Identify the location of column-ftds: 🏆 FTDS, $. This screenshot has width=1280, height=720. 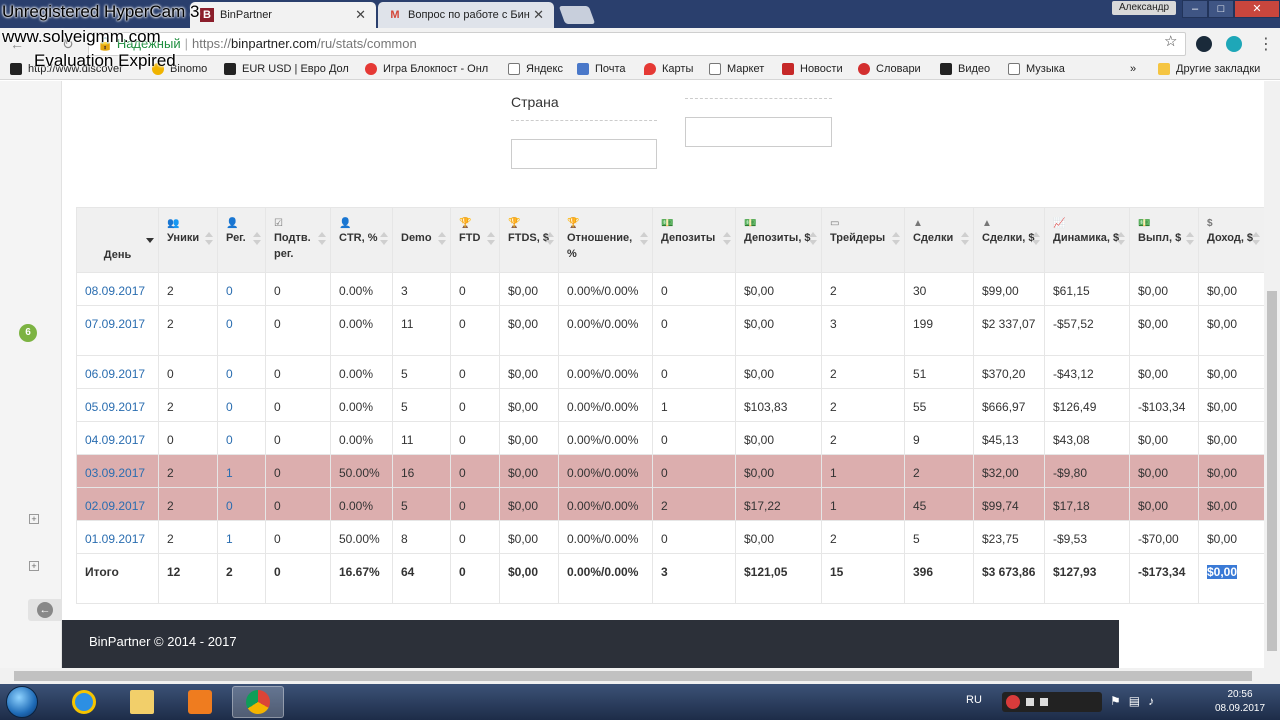
(529, 240).